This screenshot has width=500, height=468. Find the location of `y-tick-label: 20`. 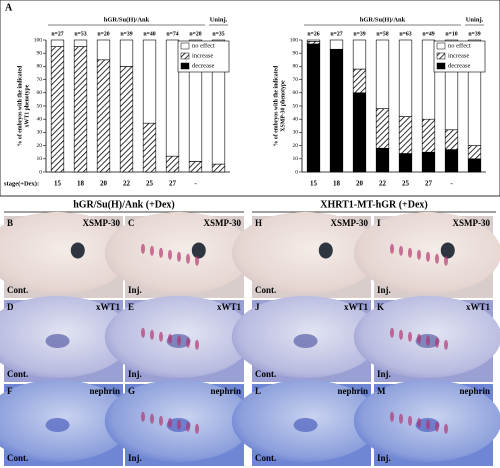

y-tick-label: 20 is located at coordinates (296, 146).